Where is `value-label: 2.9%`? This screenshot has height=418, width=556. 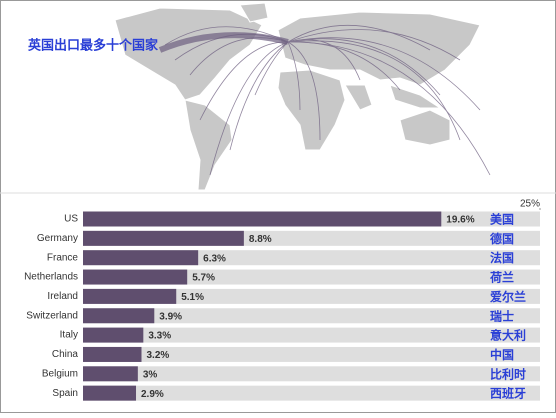 value-label: 2.9% is located at coordinates (152, 394).